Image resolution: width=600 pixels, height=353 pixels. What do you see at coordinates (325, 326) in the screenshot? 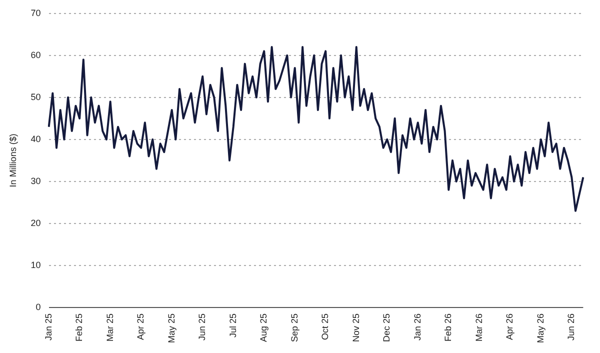
I see `x-tick-label: Oct 25` at bounding box center [325, 326].